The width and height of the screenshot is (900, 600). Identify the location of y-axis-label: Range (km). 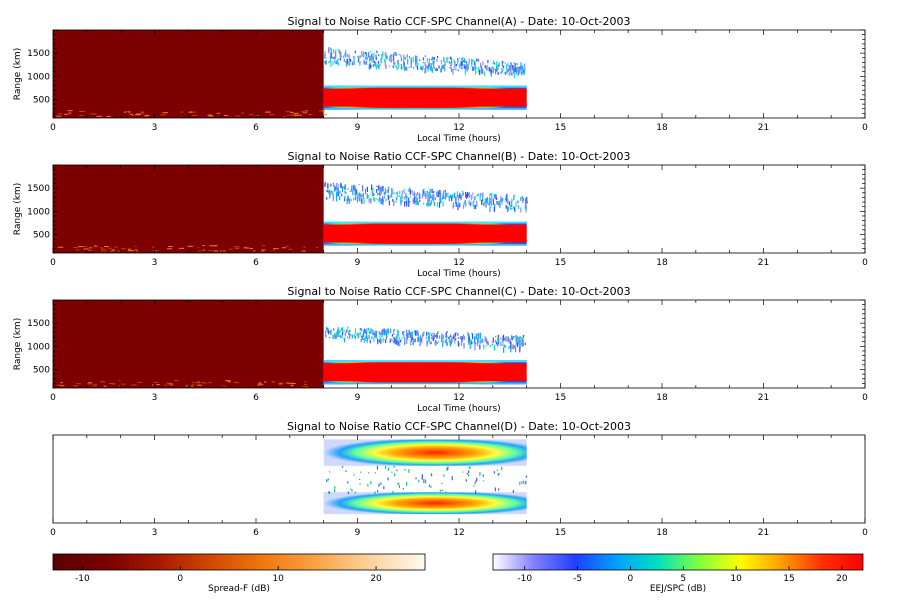
(18, 209).